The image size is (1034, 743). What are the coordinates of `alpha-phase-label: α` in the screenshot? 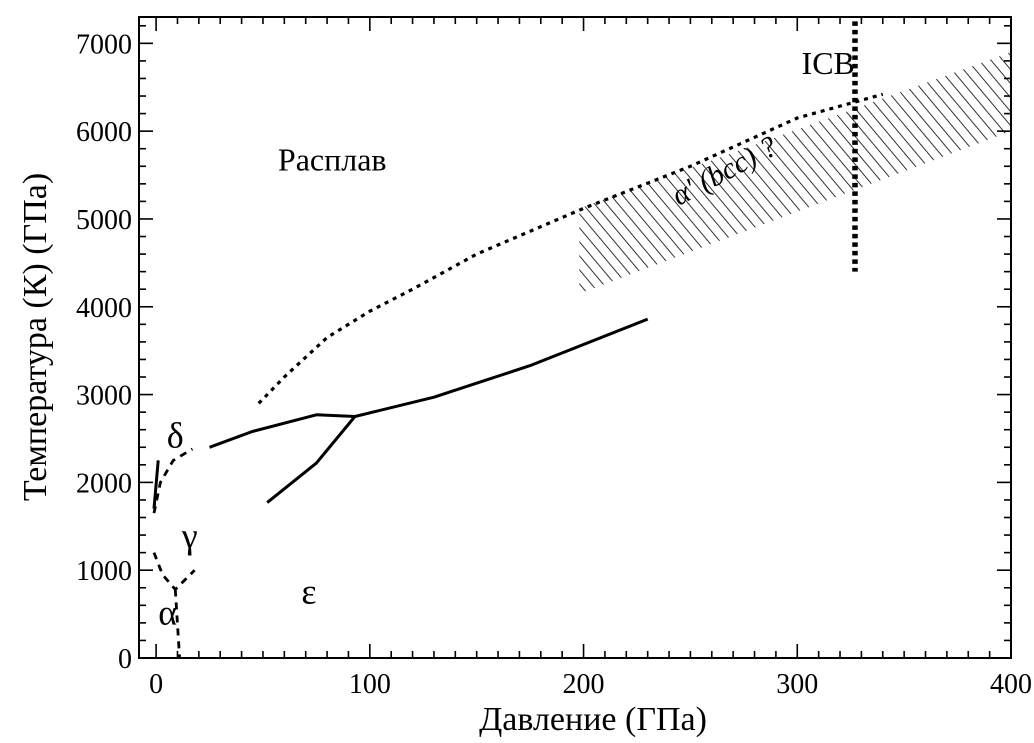 It's located at (167, 613).